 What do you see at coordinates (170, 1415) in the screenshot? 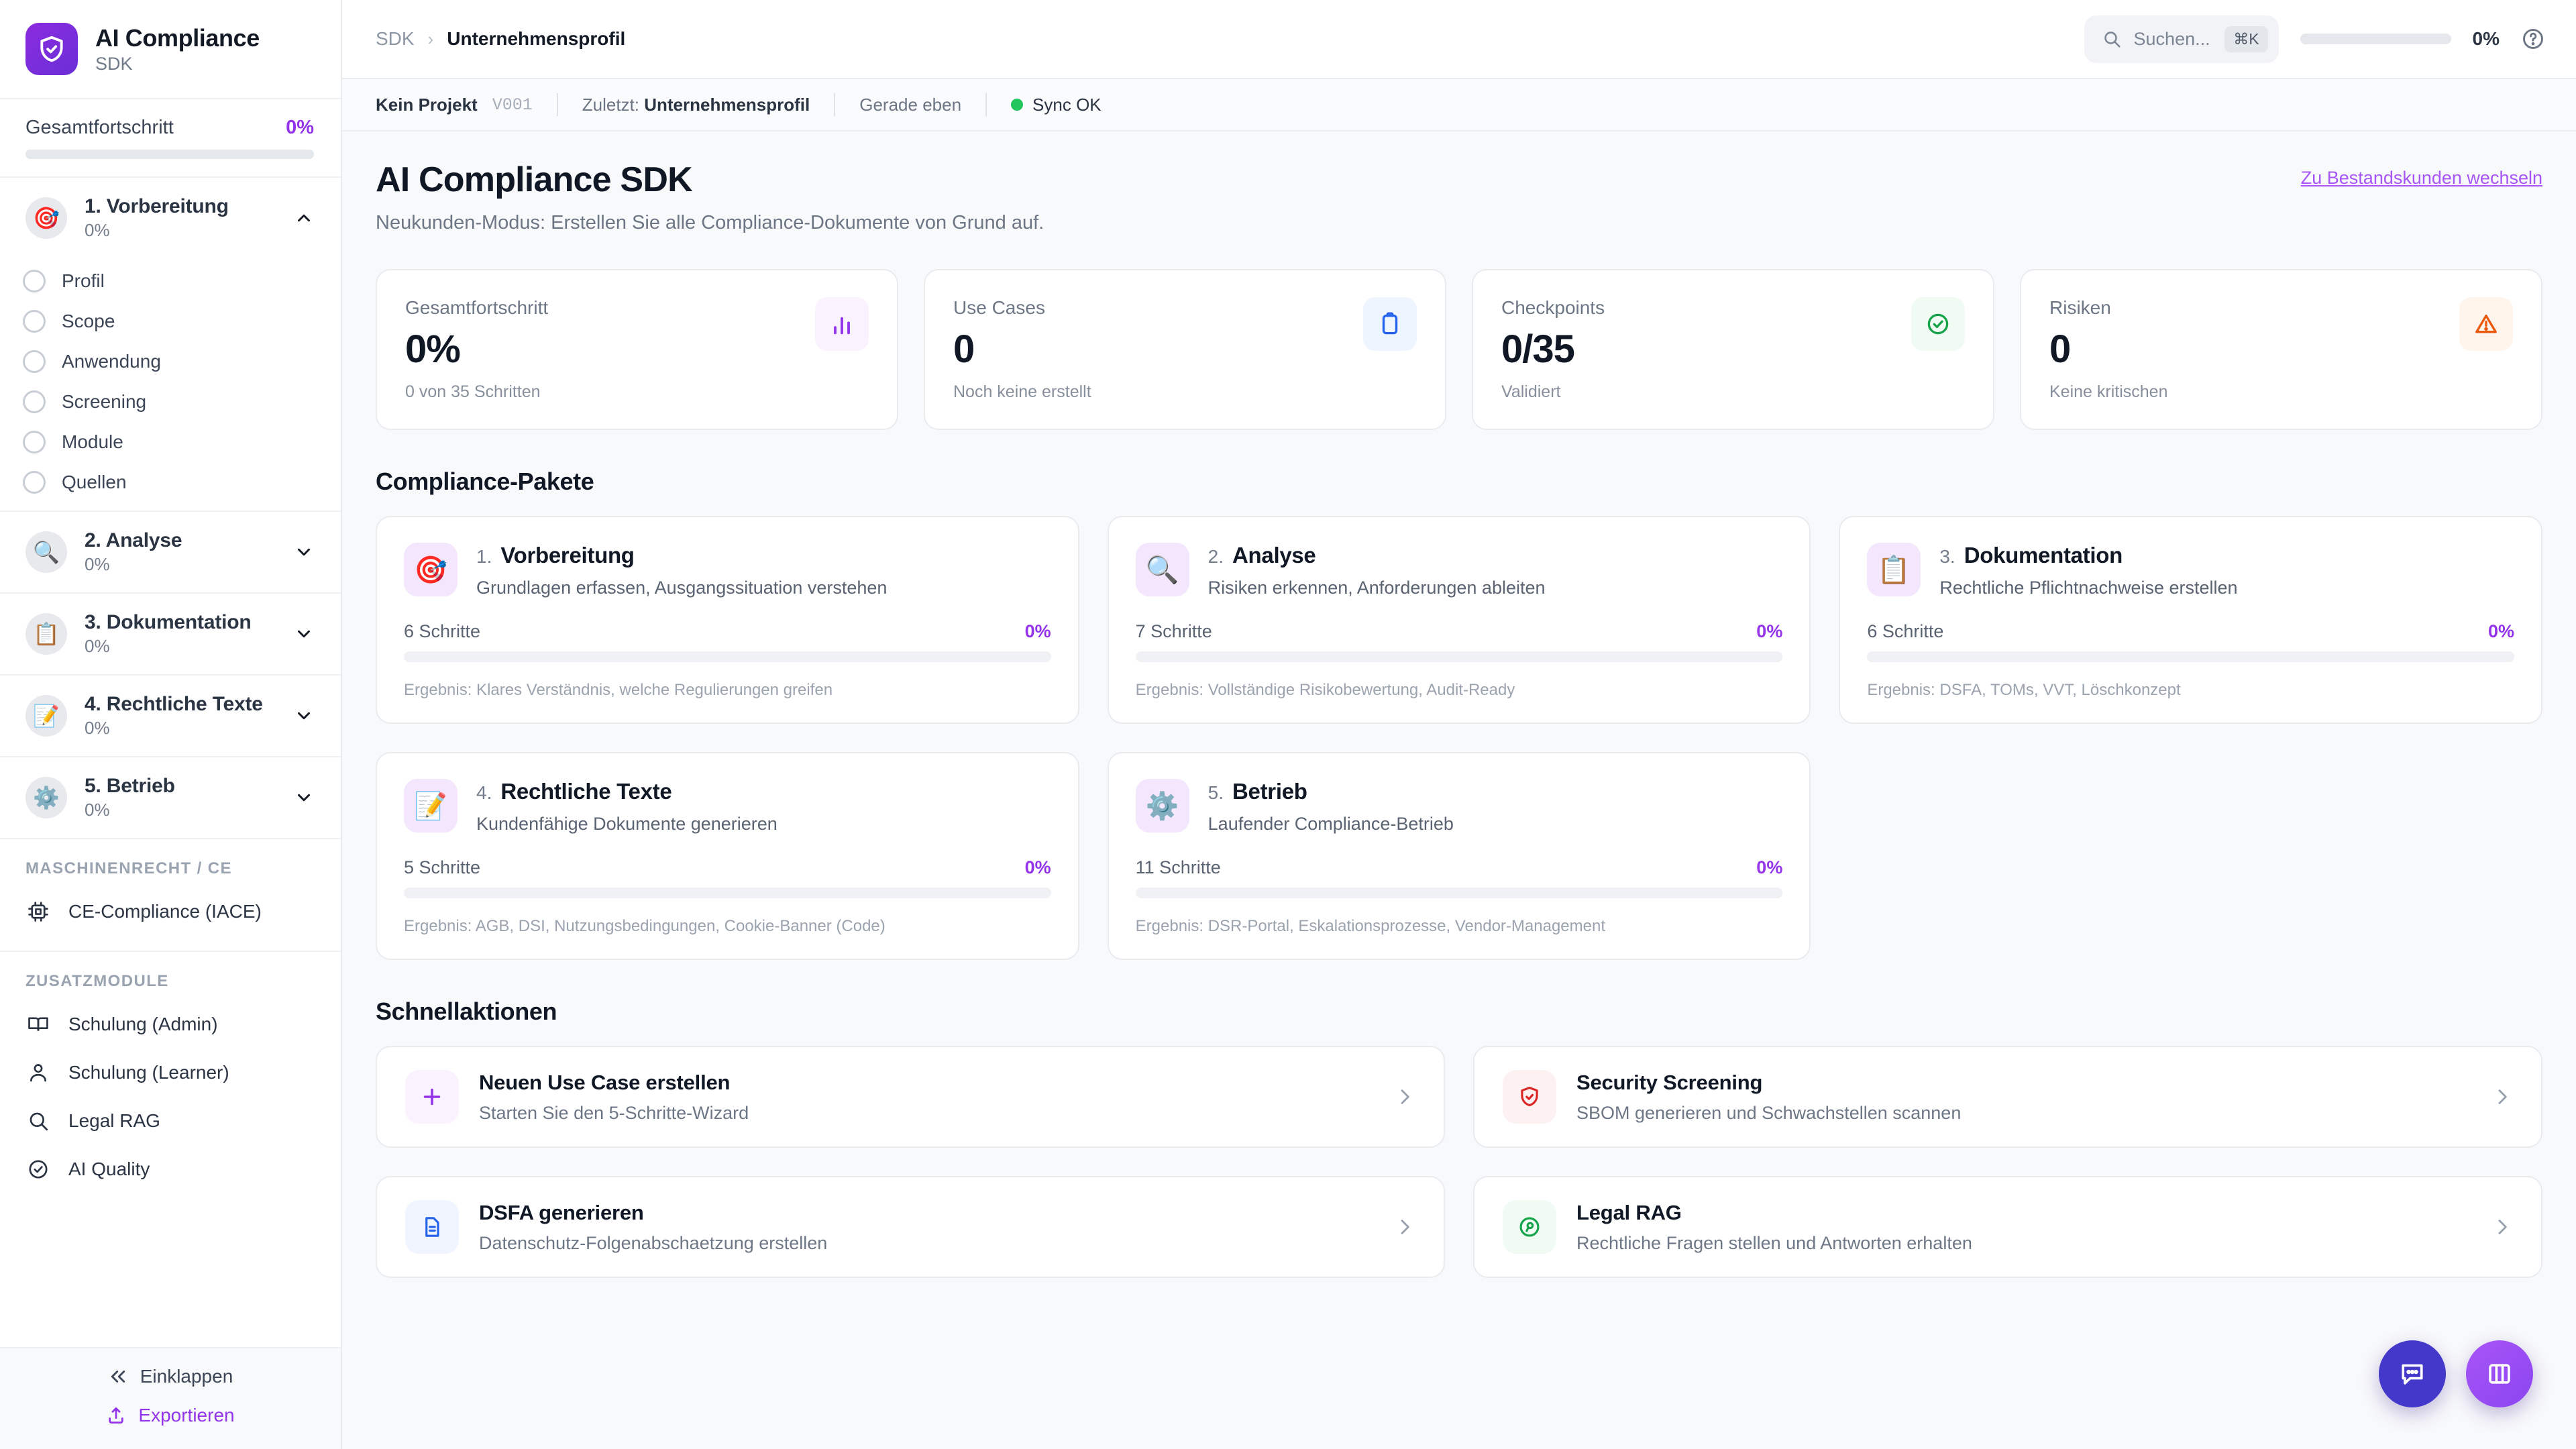
I see `export-button: Exportieren` at bounding box center [170, 1415].